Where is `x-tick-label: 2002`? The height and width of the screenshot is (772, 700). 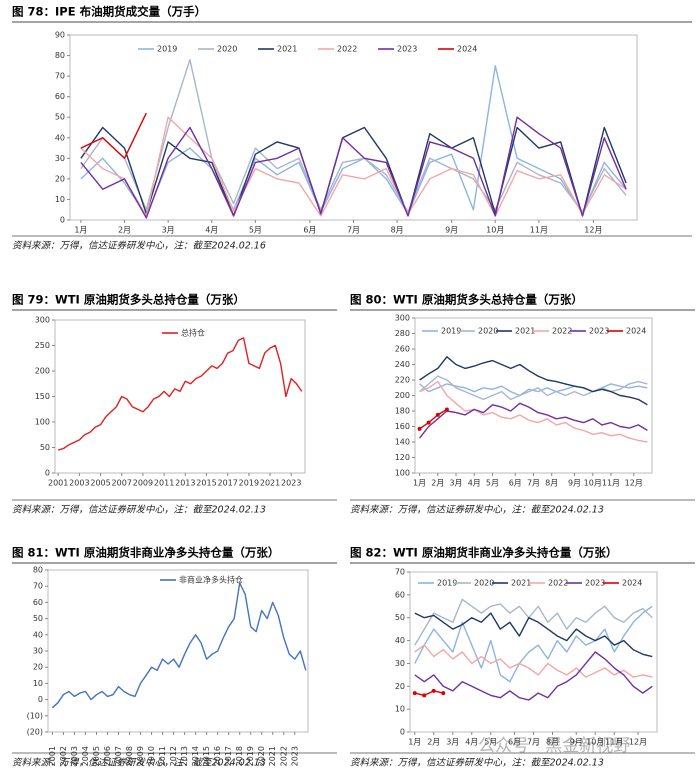
x-tick-label: 2002 is located at coordinates (63, 756).